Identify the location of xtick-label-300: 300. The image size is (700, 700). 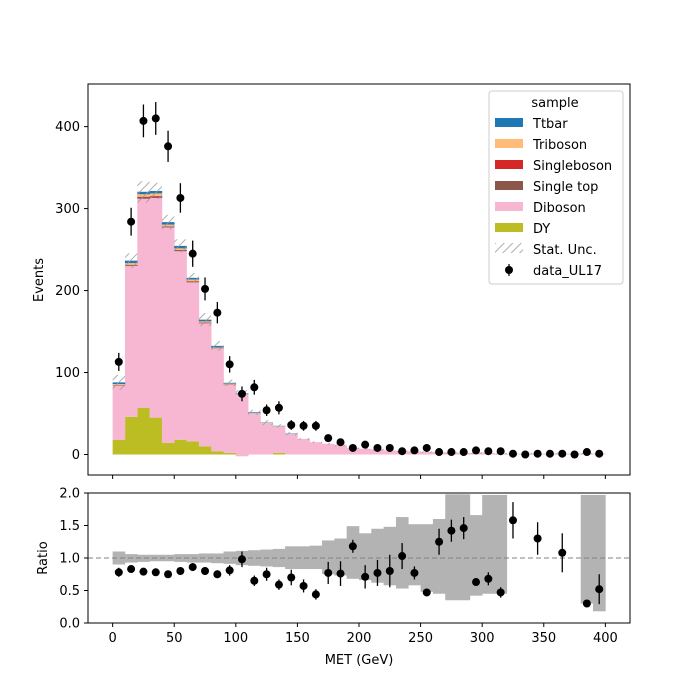
(482, 638).